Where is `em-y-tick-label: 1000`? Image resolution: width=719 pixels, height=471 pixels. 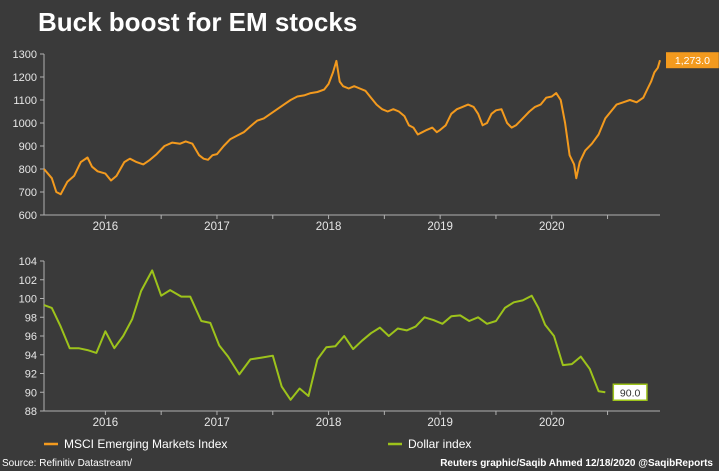
em-y-tick-label: 1000 is located at coordinates (25, 124).